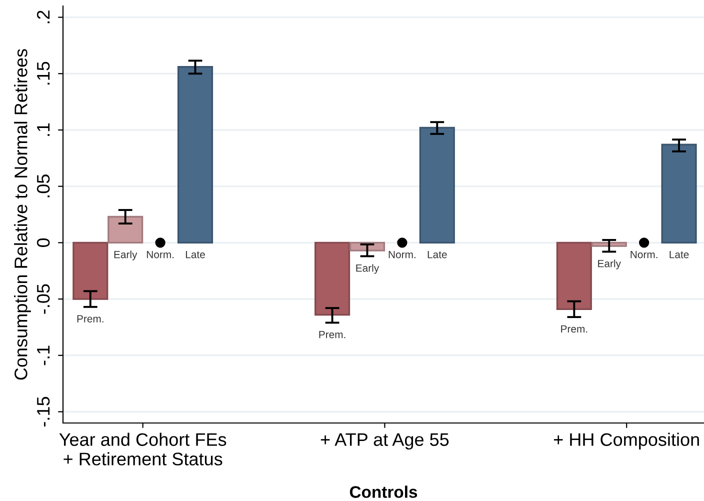 The height and width of the screenshot is (501, 704). Describe the element at coordinates (43, 73) in the screenshot. I see `y-tick-label: .15` at that location.